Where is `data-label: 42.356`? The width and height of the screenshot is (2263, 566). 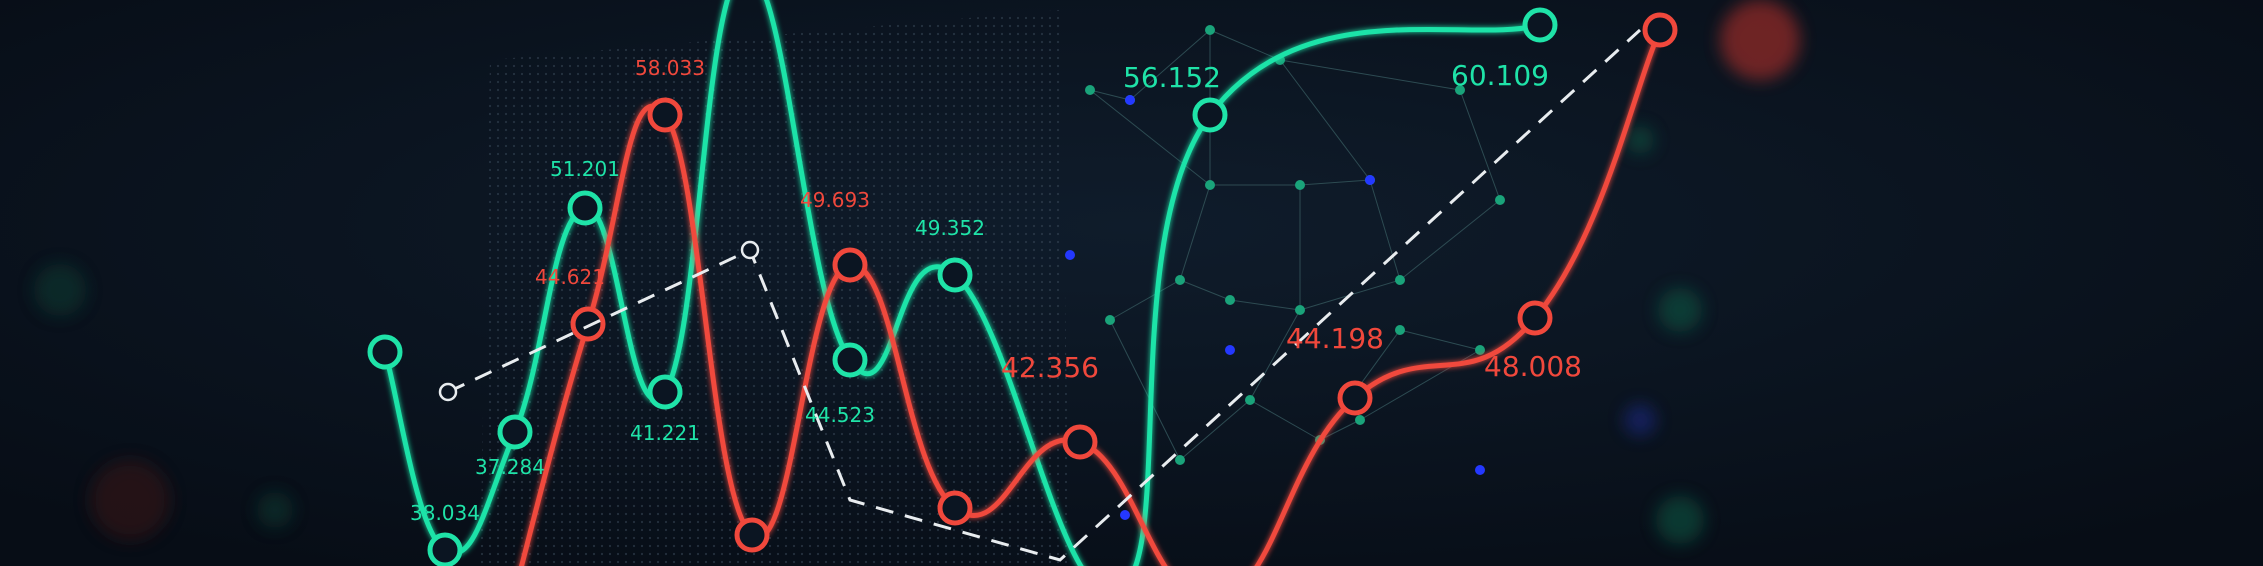
data-label: 42.356 is located at coordinates (1050, 367).